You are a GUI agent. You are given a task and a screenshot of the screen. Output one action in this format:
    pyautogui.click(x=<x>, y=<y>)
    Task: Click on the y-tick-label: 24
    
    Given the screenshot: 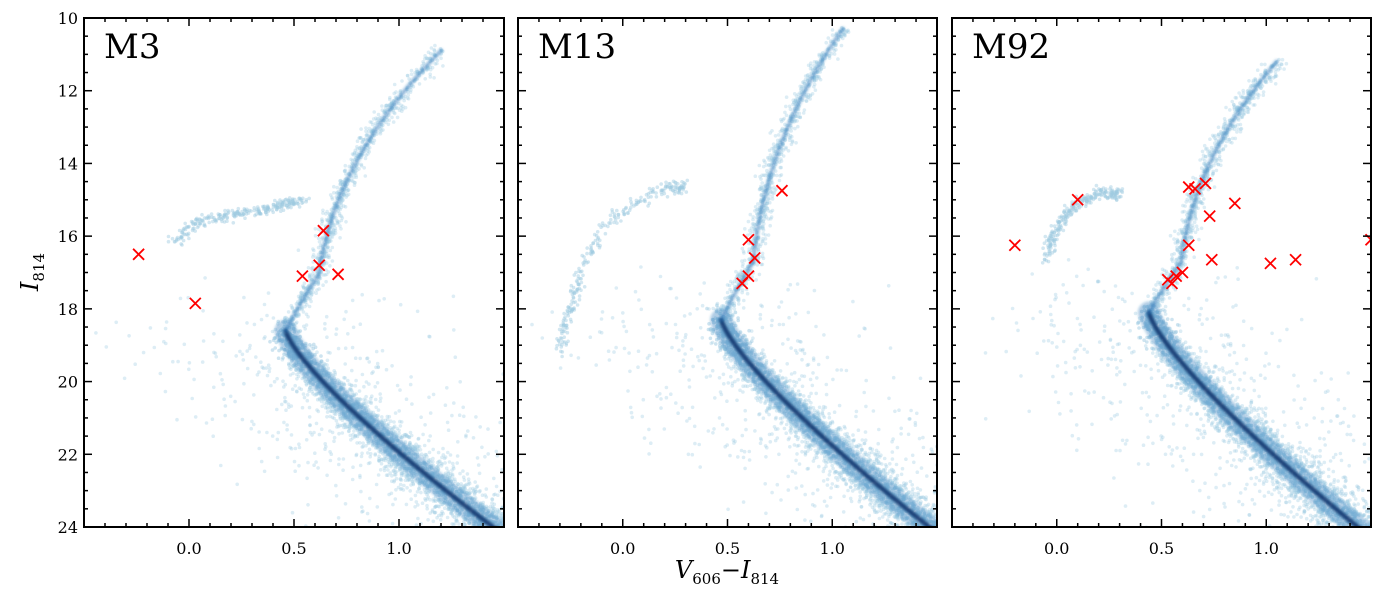 What is the action you would take?
    pyautogui.click(x=68, y=527)
    